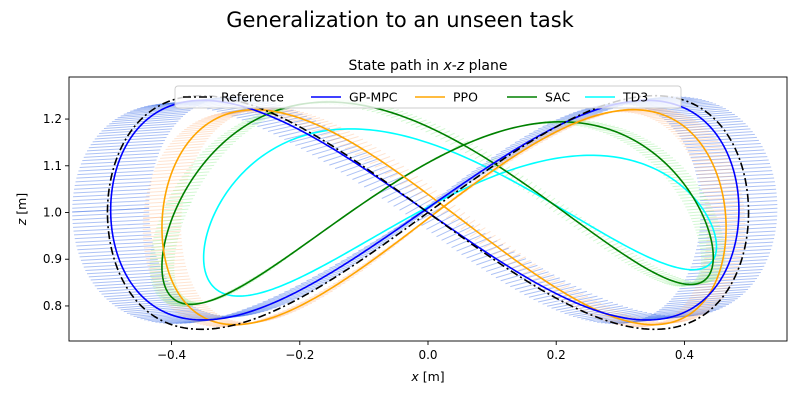 The width and height of the screenshot is (800, 400). Describe the element at coordinates (373, 97) in the screenshot. I see `legend-label: GP-MPC` at that location.